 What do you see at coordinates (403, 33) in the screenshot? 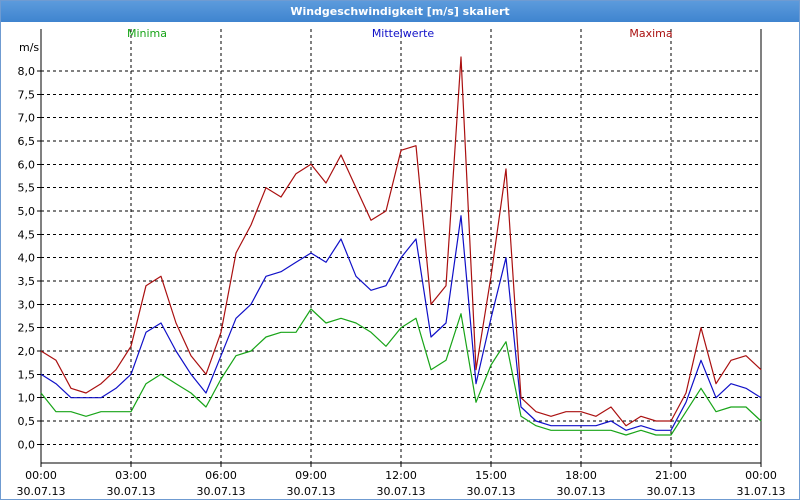
I see `legend-mittelwerte: Mittelwerte` at bounding box center [403, 33].